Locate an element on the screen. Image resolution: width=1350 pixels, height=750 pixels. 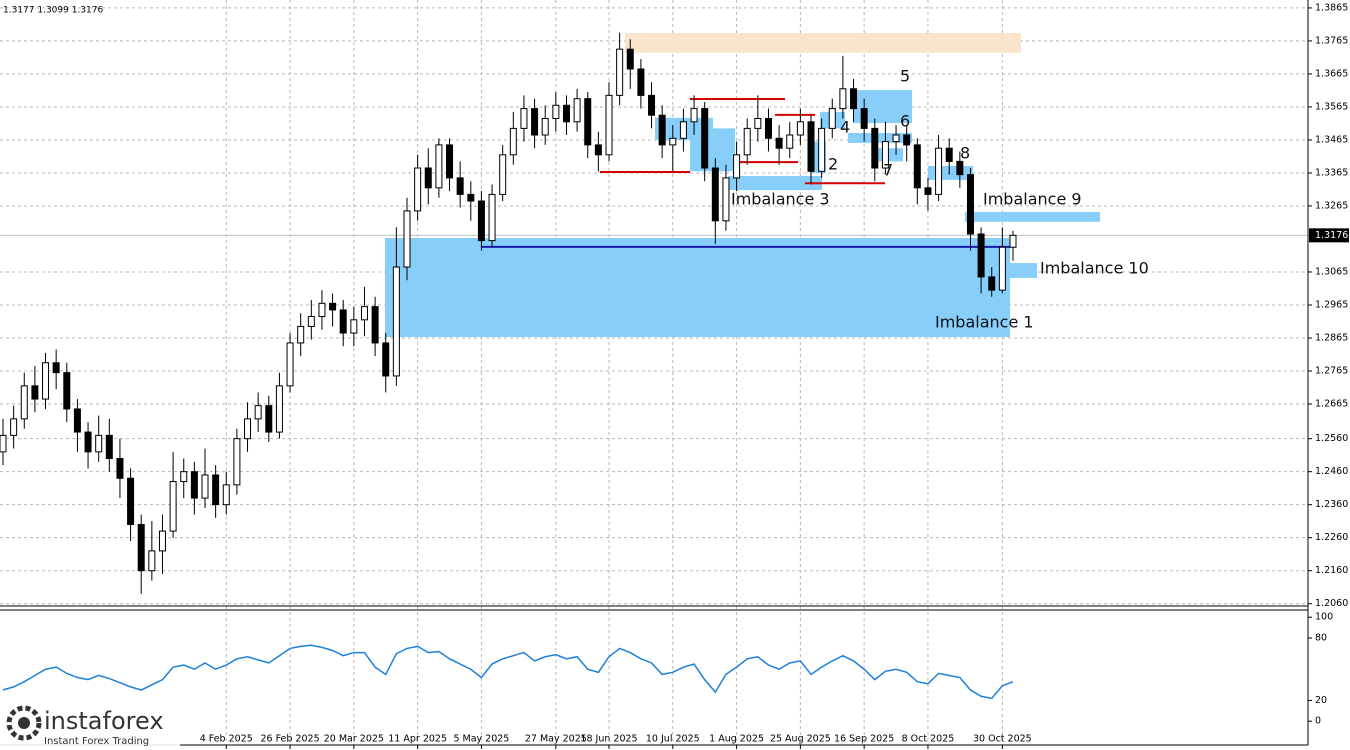
y-tick-label: 1.2460 is located at coordinates (1331, 471).